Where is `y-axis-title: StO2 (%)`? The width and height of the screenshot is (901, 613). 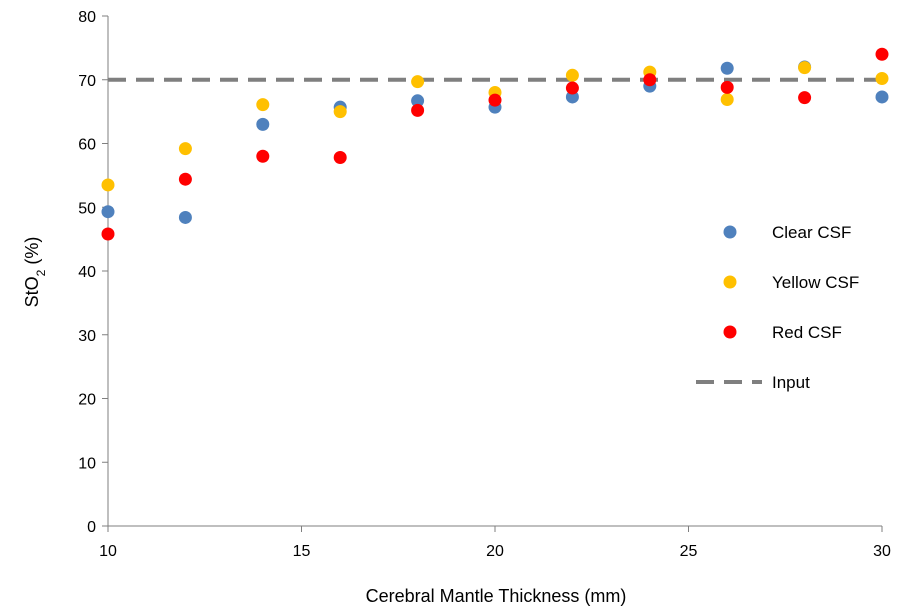 y-axis-title: StO2 (%) is located at coordinates (35, 272).